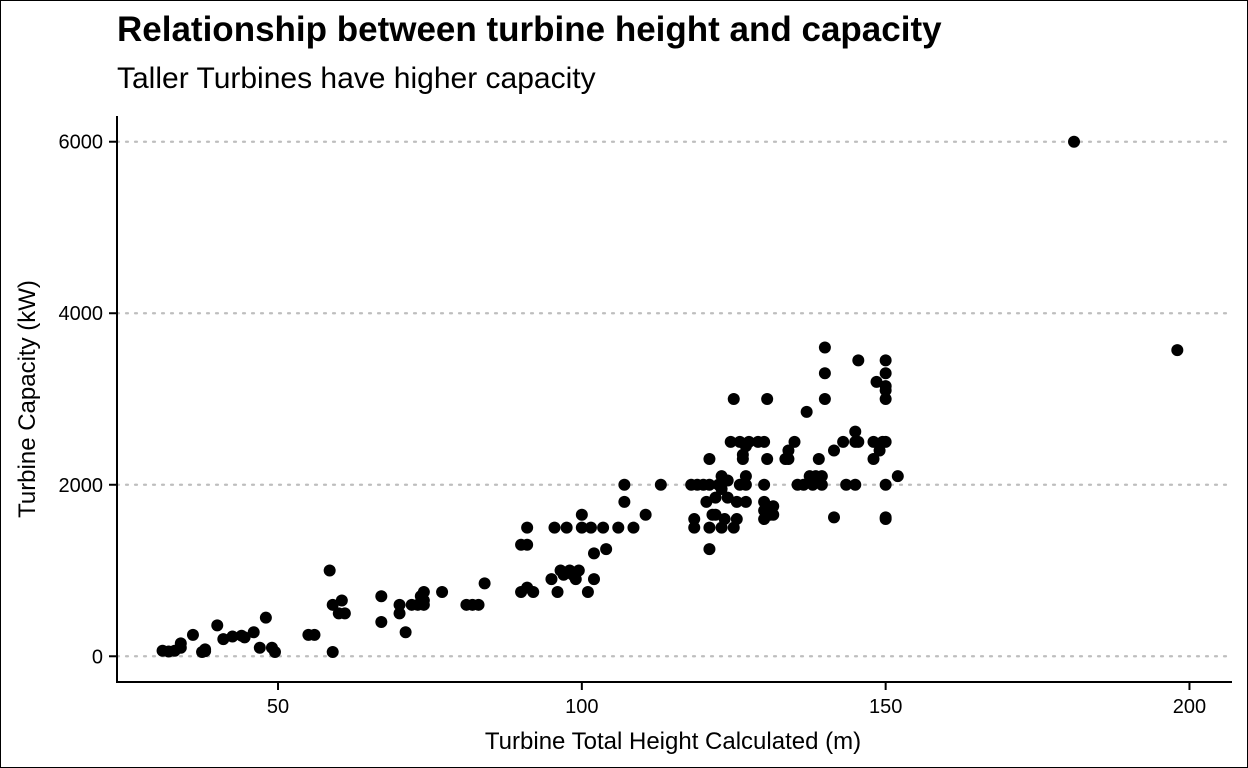  Describe the element at coordinates (673, 741) in the screenshot. I see `x-axis-label: Turbine Total Height Calculated (m)` at that location.